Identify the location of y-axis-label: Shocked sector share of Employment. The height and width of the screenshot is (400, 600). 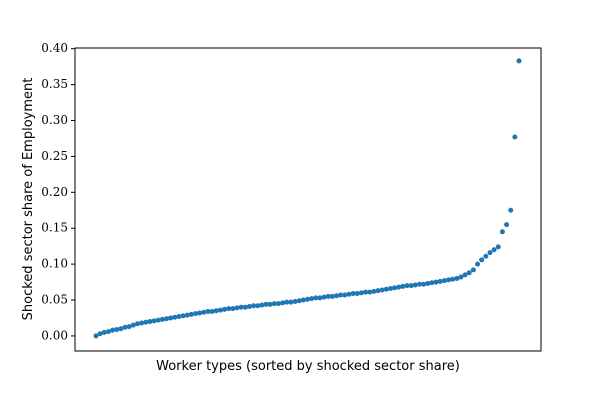
(28, 199).